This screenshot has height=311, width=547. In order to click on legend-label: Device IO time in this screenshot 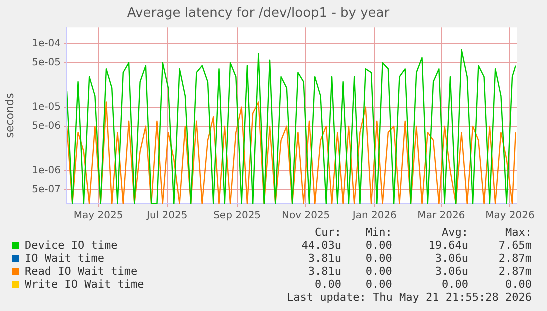, I will do `click(71, 245)`.